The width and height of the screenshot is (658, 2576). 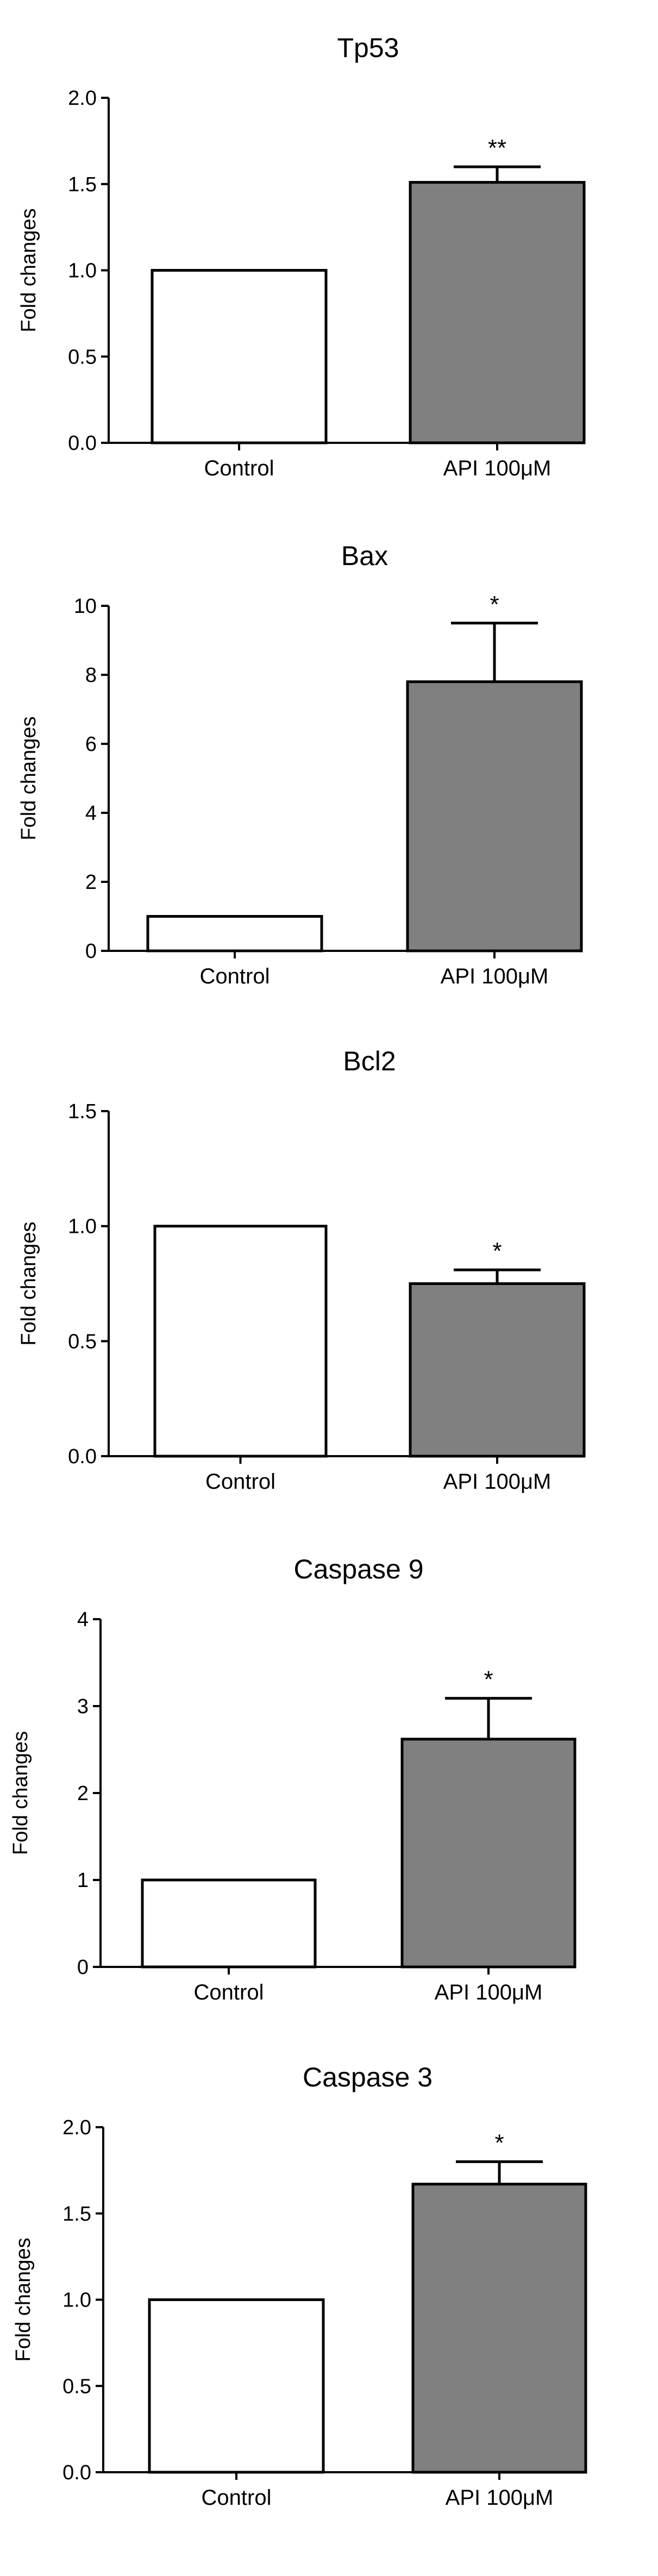 I want to click on chart-title: Bcl2, so click(x=369, y=1061).